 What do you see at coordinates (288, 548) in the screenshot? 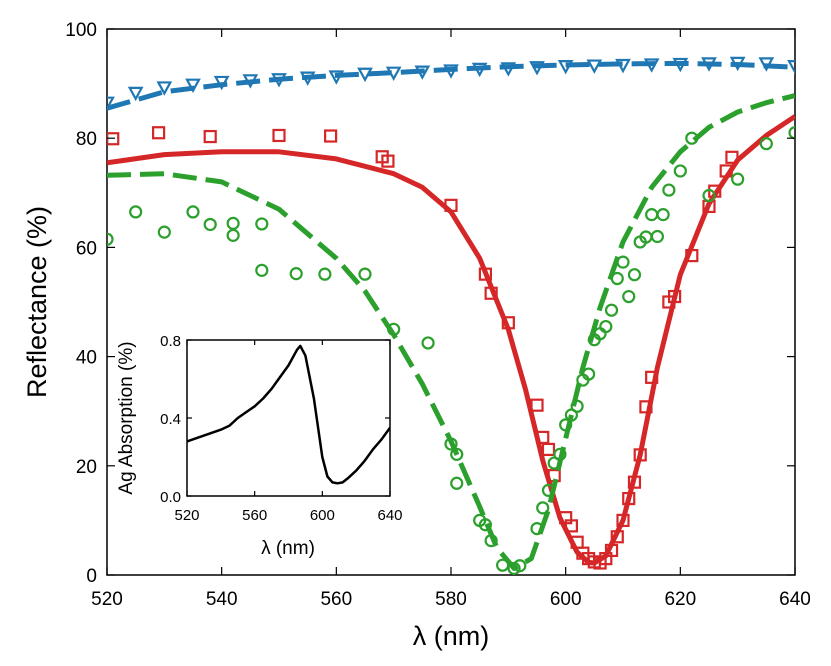
I see `inset-x-axis-label: λ (nm)` at bounding box center [288, 548].